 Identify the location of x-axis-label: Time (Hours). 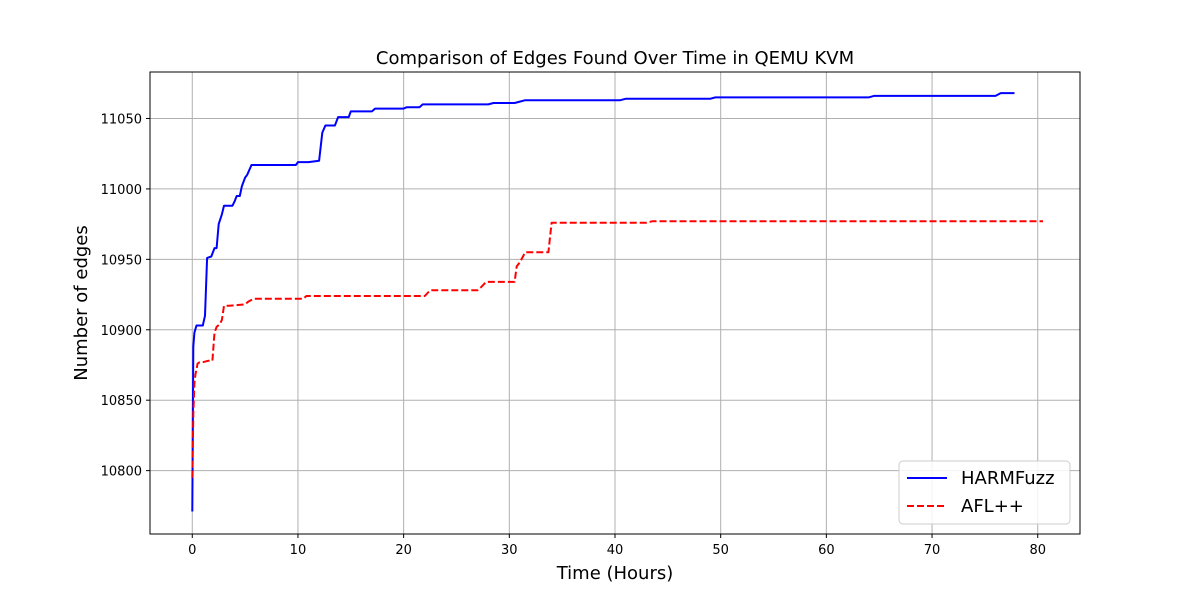
(615, 573).